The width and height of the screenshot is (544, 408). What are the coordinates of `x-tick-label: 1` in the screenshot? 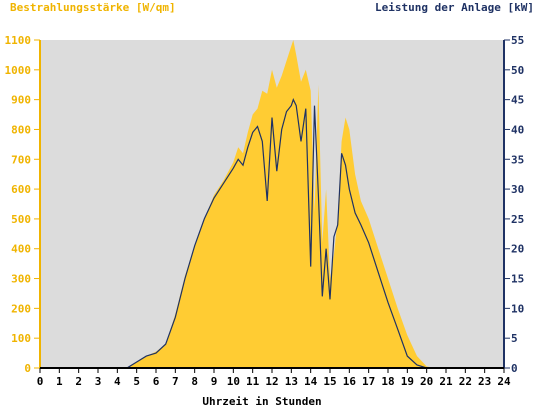 It's located at (59, 381).